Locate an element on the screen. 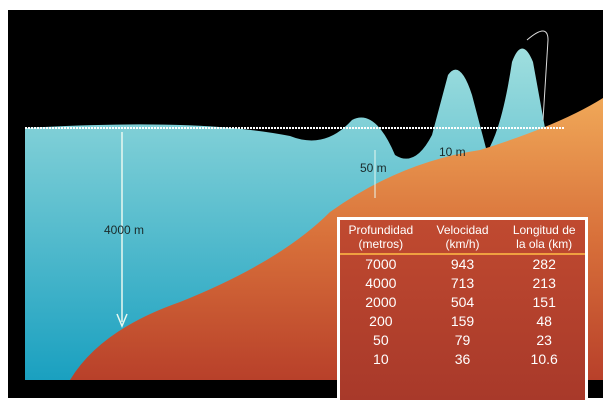 The width and height of the screenshot is (611, 408). table-cell: 7000 is located at coordinates (381, 264).